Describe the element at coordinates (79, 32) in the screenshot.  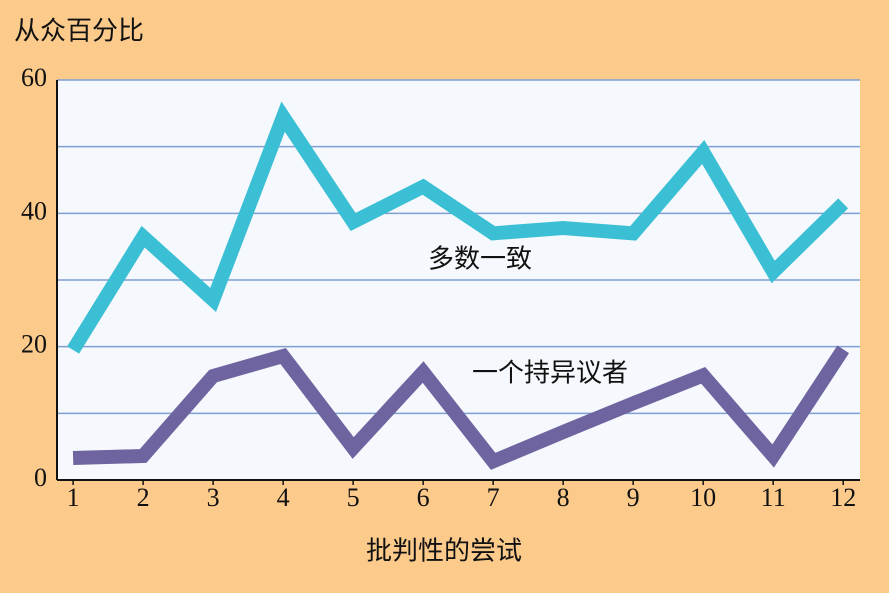
I see `y-axis-label: 从众百分比` at that location.